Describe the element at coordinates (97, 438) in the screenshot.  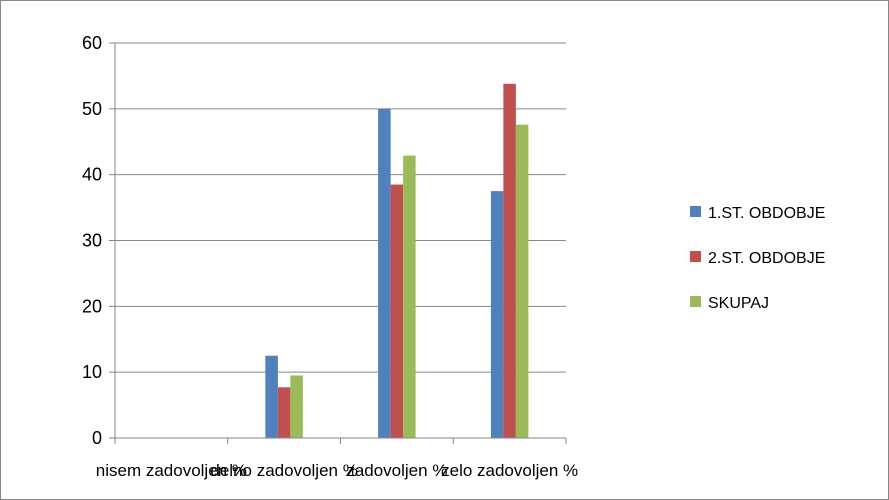
I see `y-tick-label: 0` at that location.